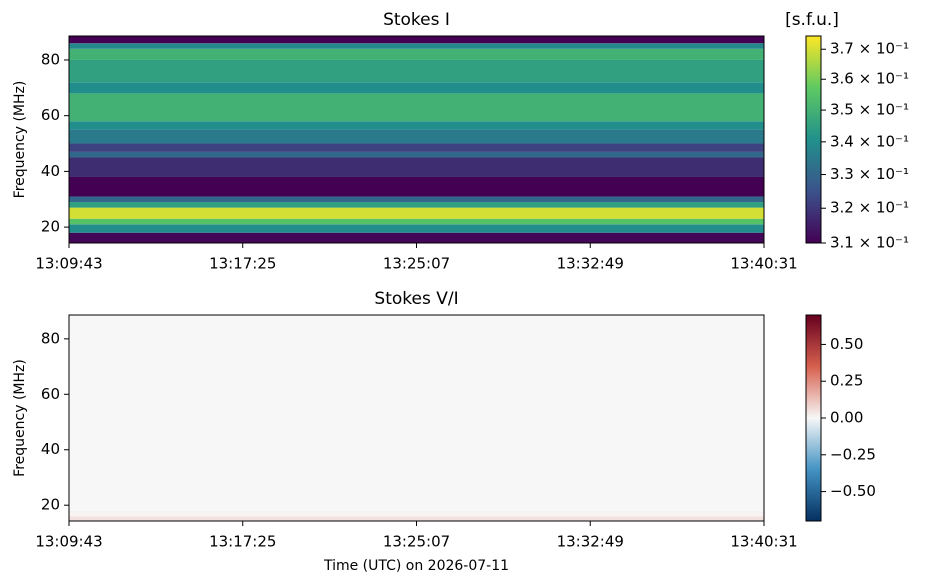  Describe the element at coordinates (846, 381) in the screenshot. I see `colorbar-tick-label: 0.25` at that location.